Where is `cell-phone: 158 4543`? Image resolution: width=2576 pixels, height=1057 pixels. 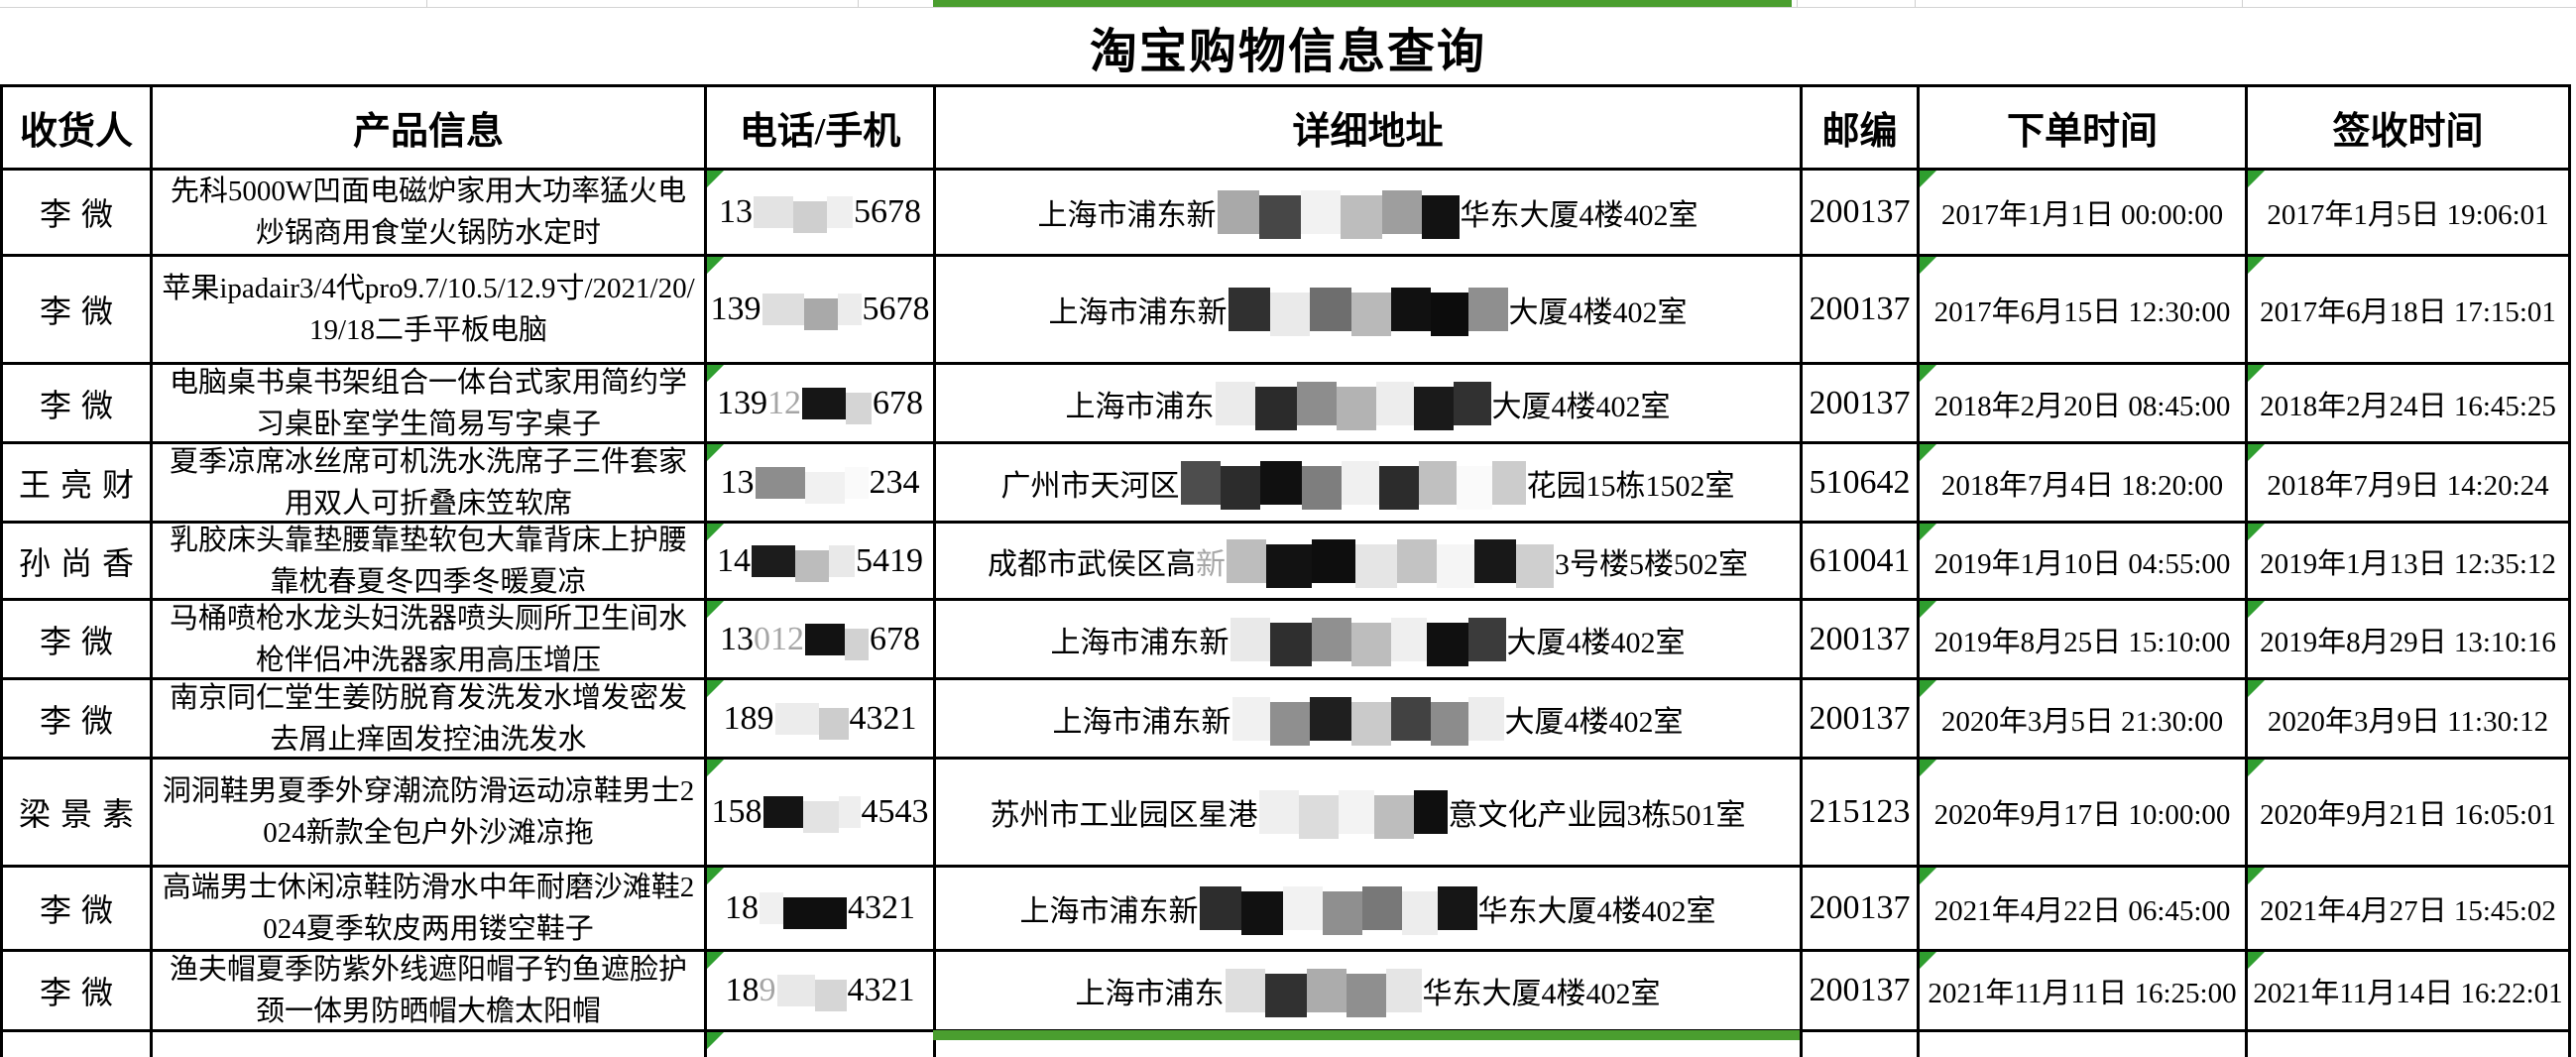 cell-phone: 158 4543 is located at coordinates (821, 814).